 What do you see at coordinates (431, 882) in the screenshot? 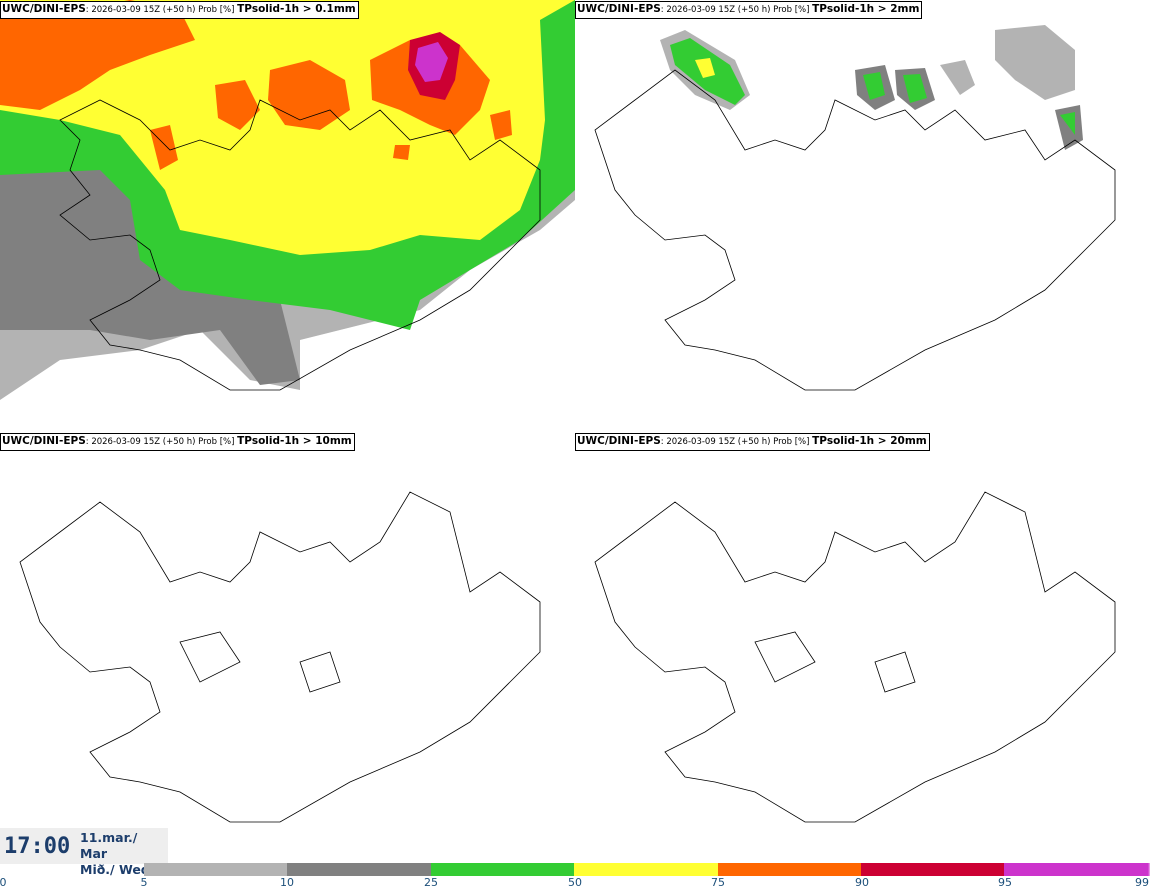
I see `colorbar-tick-25: 25` at bounding box center [431, 882].